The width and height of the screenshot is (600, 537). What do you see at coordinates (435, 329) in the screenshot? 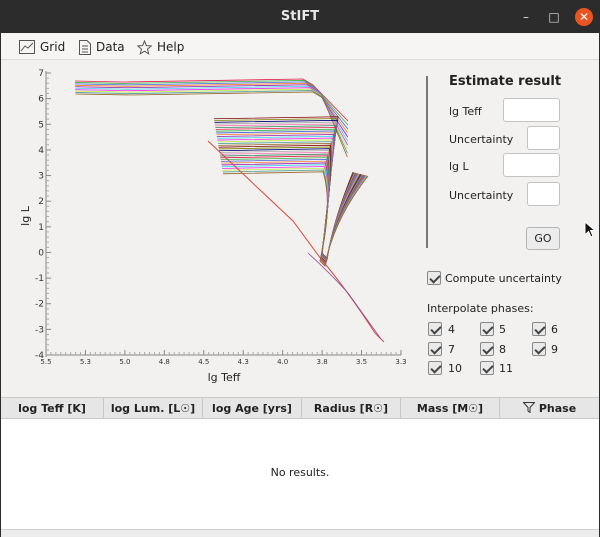
I see `phase-4-checkbox` at bounding box center [435, 329].